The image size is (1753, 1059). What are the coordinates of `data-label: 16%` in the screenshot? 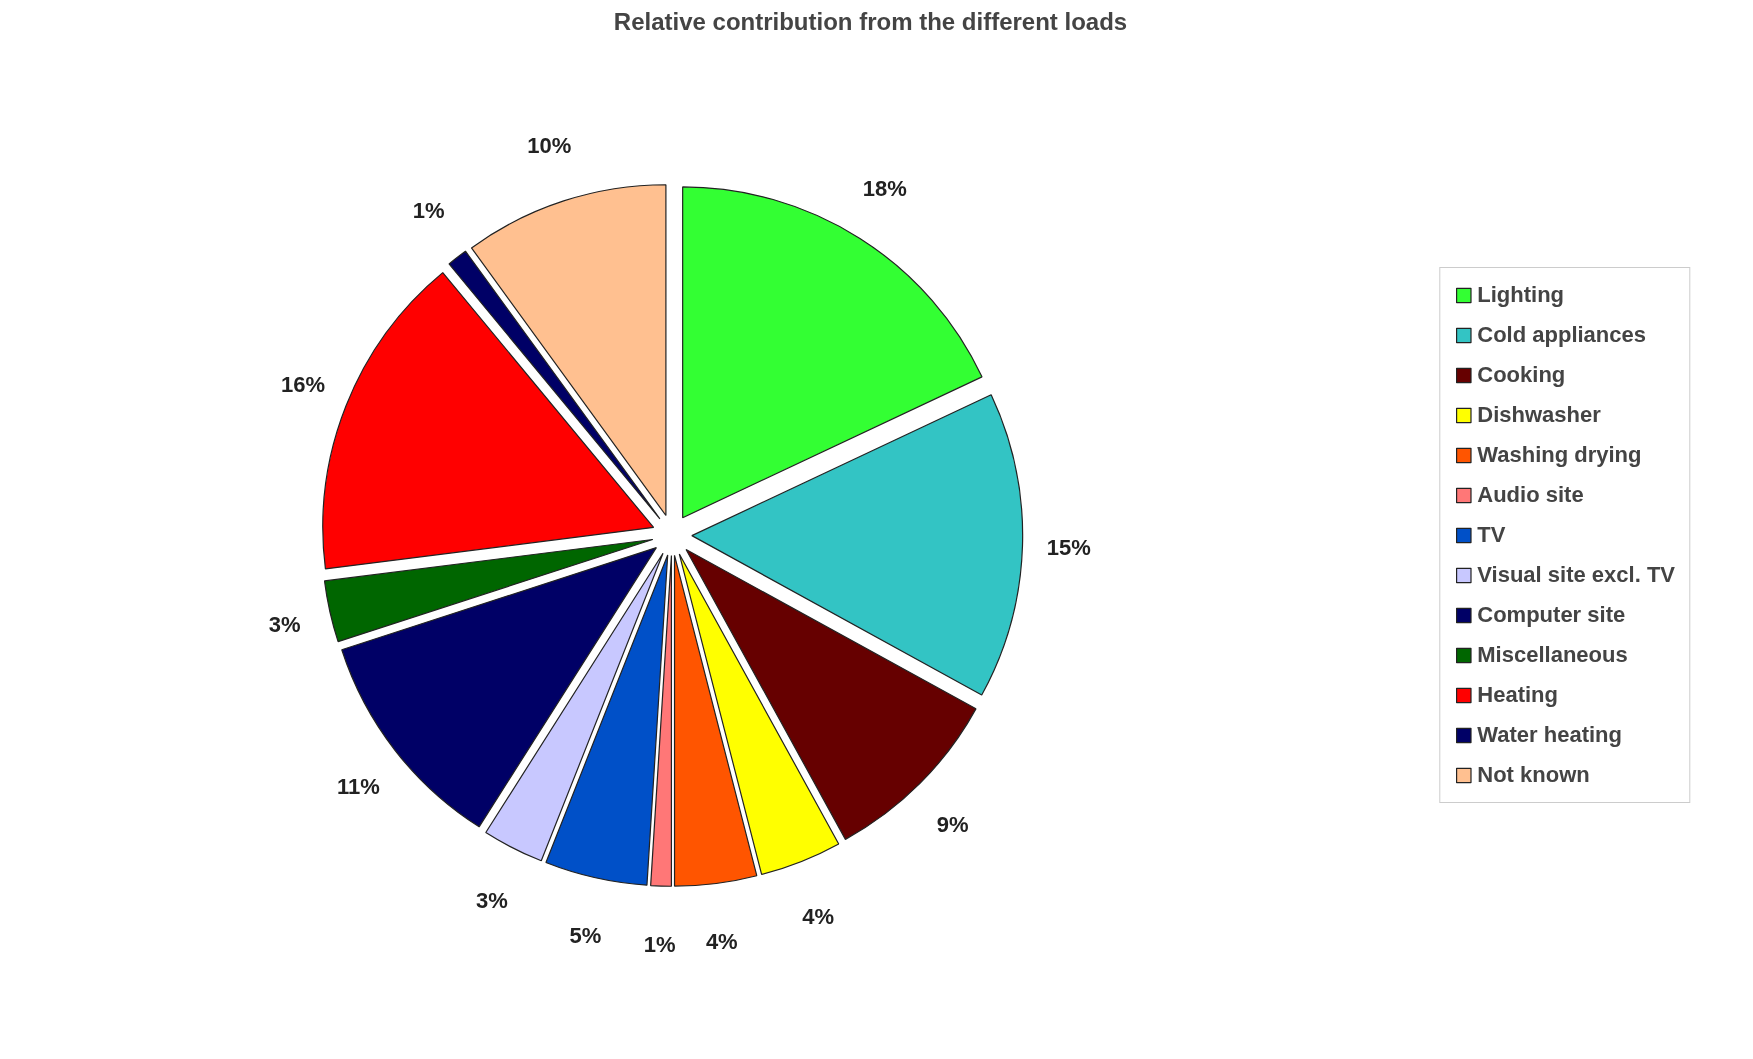 It's located at (303, 384).